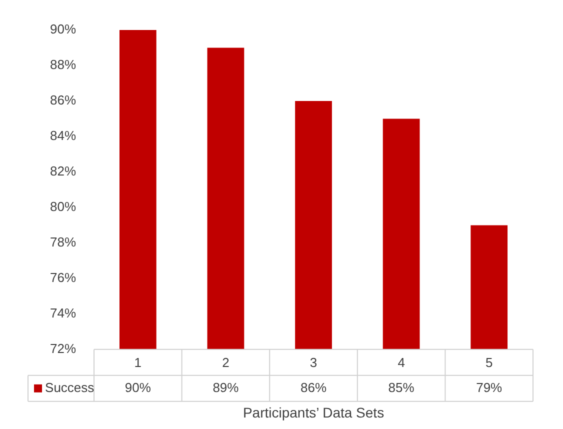 The height and width of the screenshot is (429, 563). What do you see at coordinates (314, 362) in the screenshot?
I see `x-tick-label: 3` at bounding box center [314, 362].